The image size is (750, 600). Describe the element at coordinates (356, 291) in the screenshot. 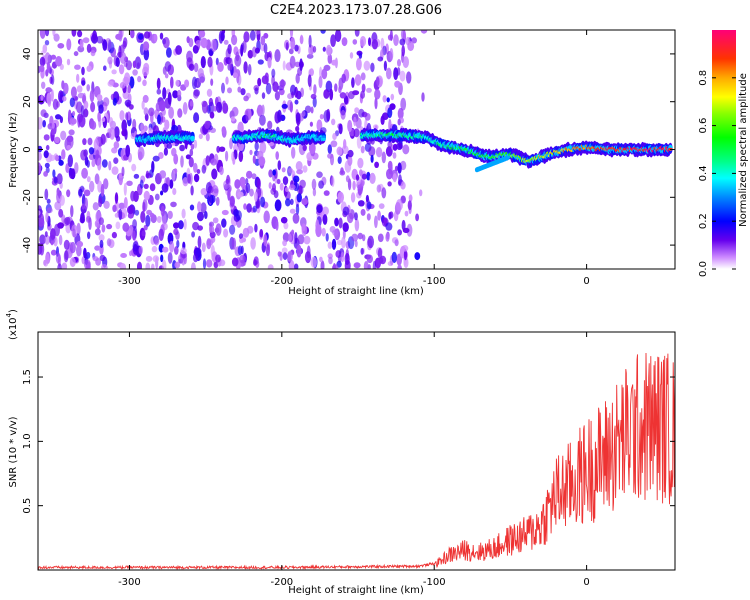

I see `spectrogram-x-axis-label: Height of straight line (km)` at that location.